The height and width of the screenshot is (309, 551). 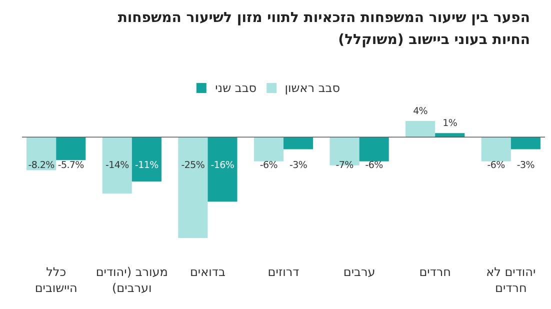 I want to click on data-label: -14%, so click(x=117, y=166).